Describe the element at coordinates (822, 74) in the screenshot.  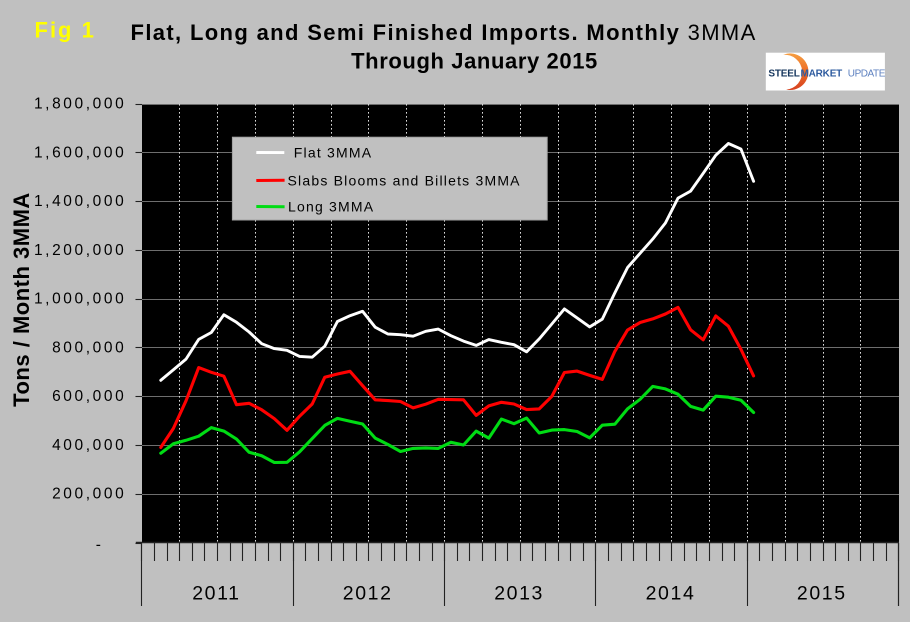
I see `svg-text: MARKET` at that location.